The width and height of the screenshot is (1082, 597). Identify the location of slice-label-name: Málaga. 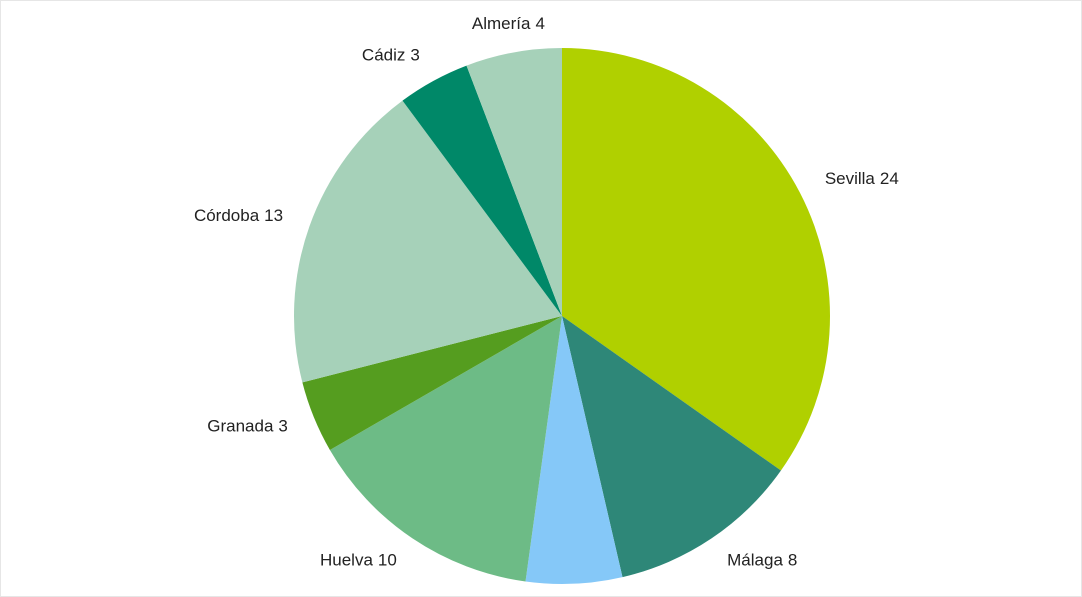
(755, 560).